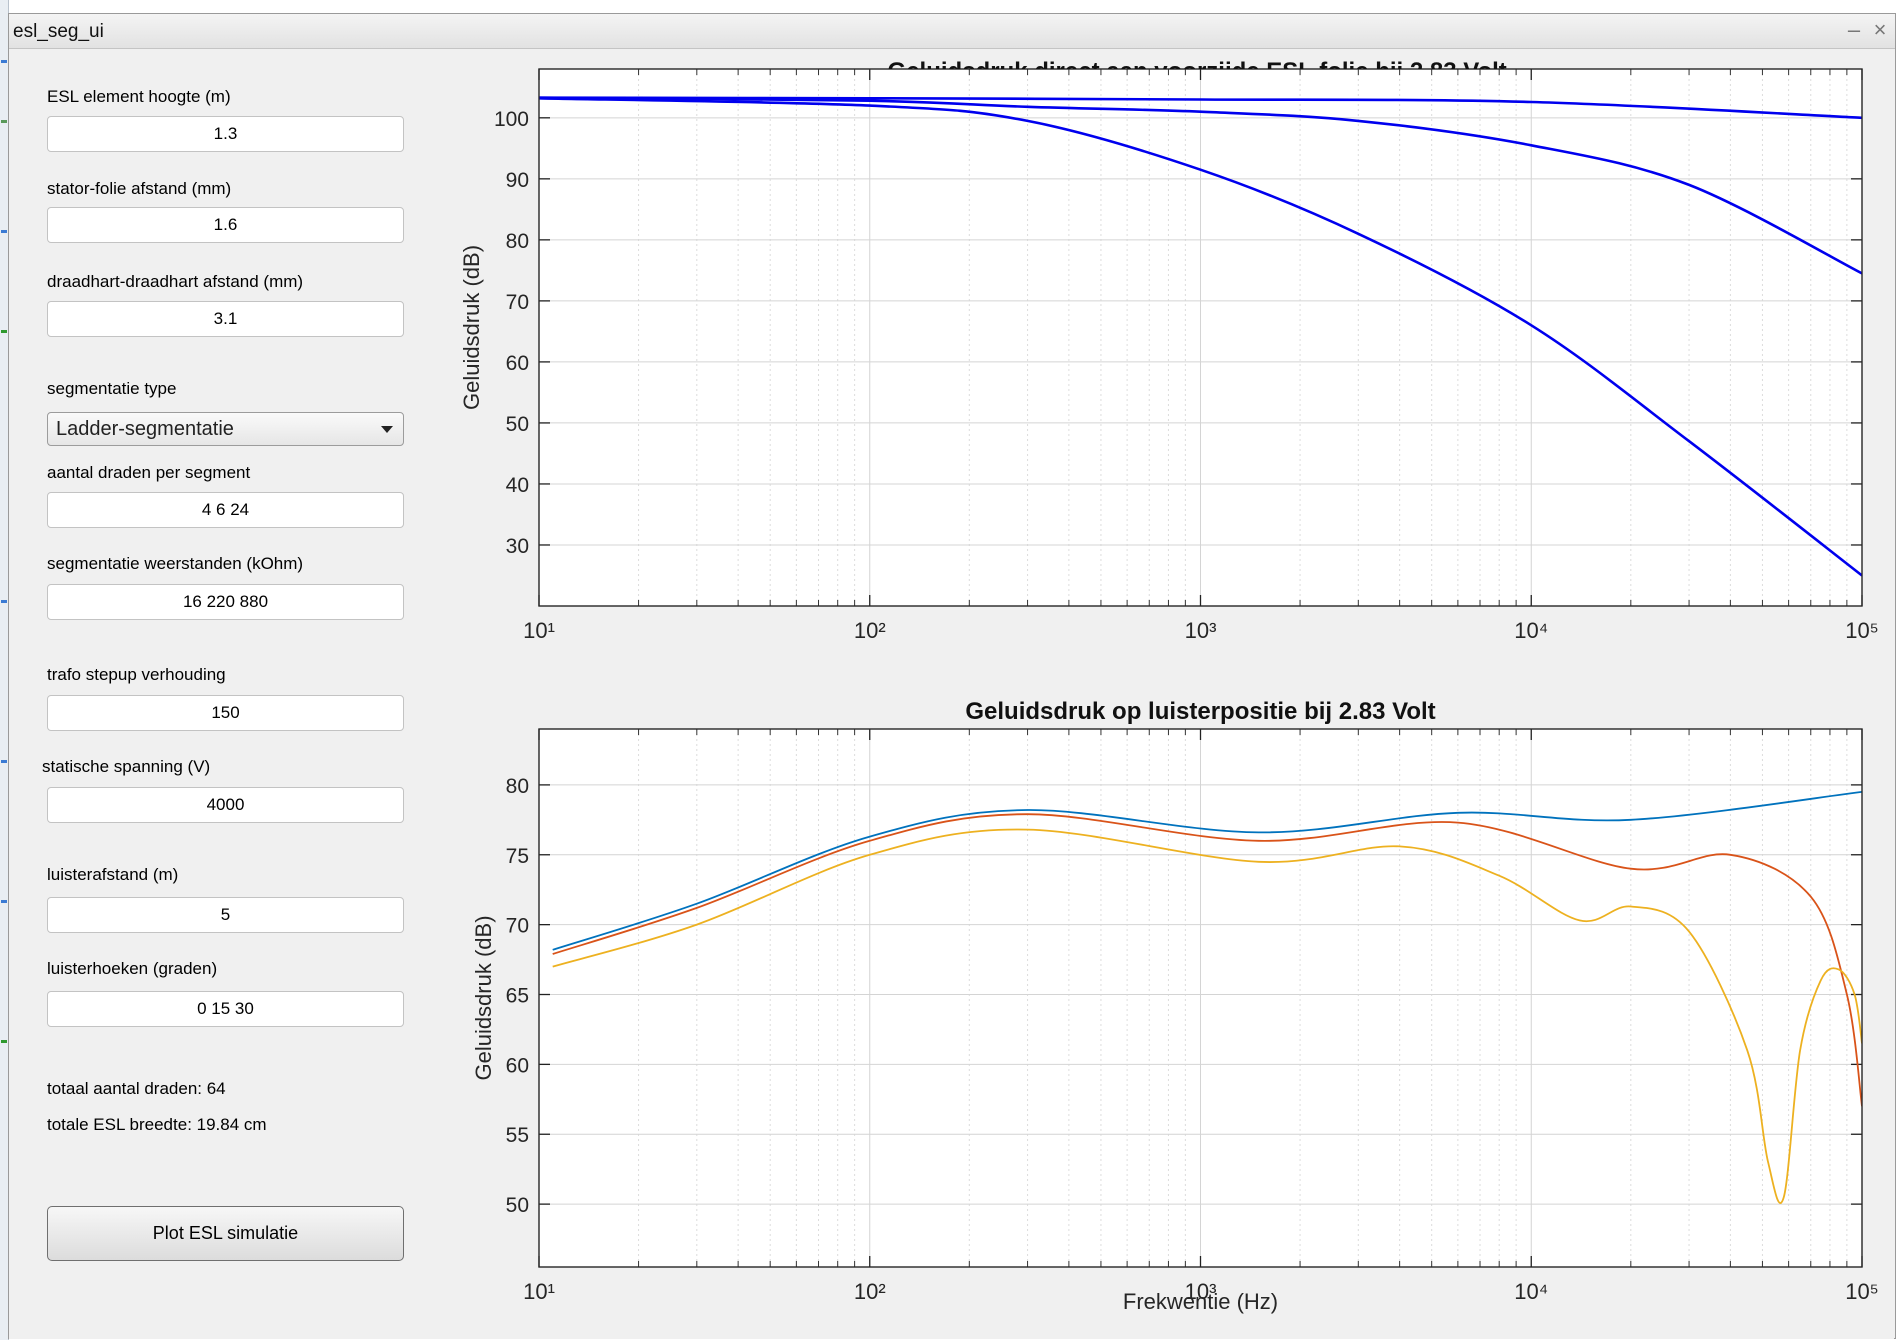  I want to click on y-tick-label: 90, so click(517, 180).